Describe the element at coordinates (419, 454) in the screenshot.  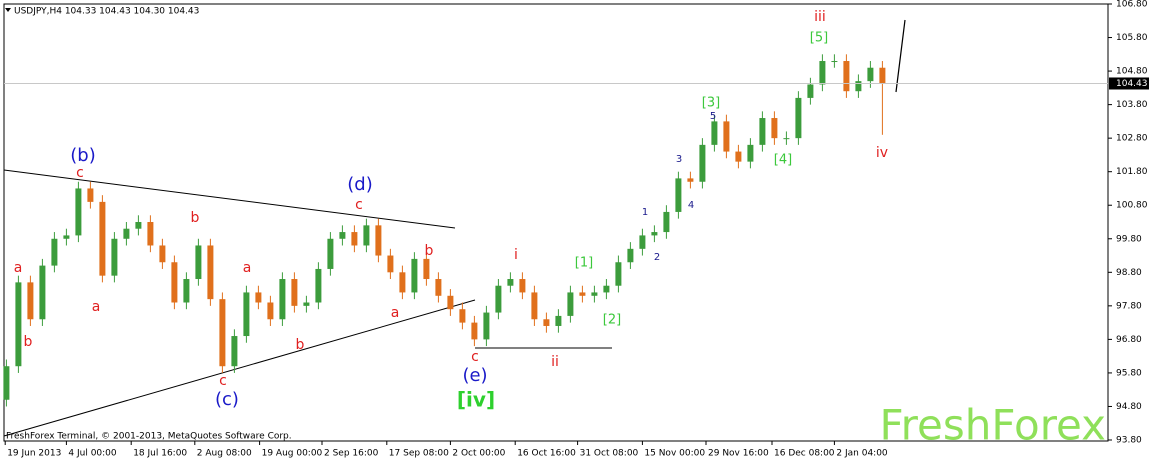
I see `x-tick-label: 17 Sep 08:00` at that location.